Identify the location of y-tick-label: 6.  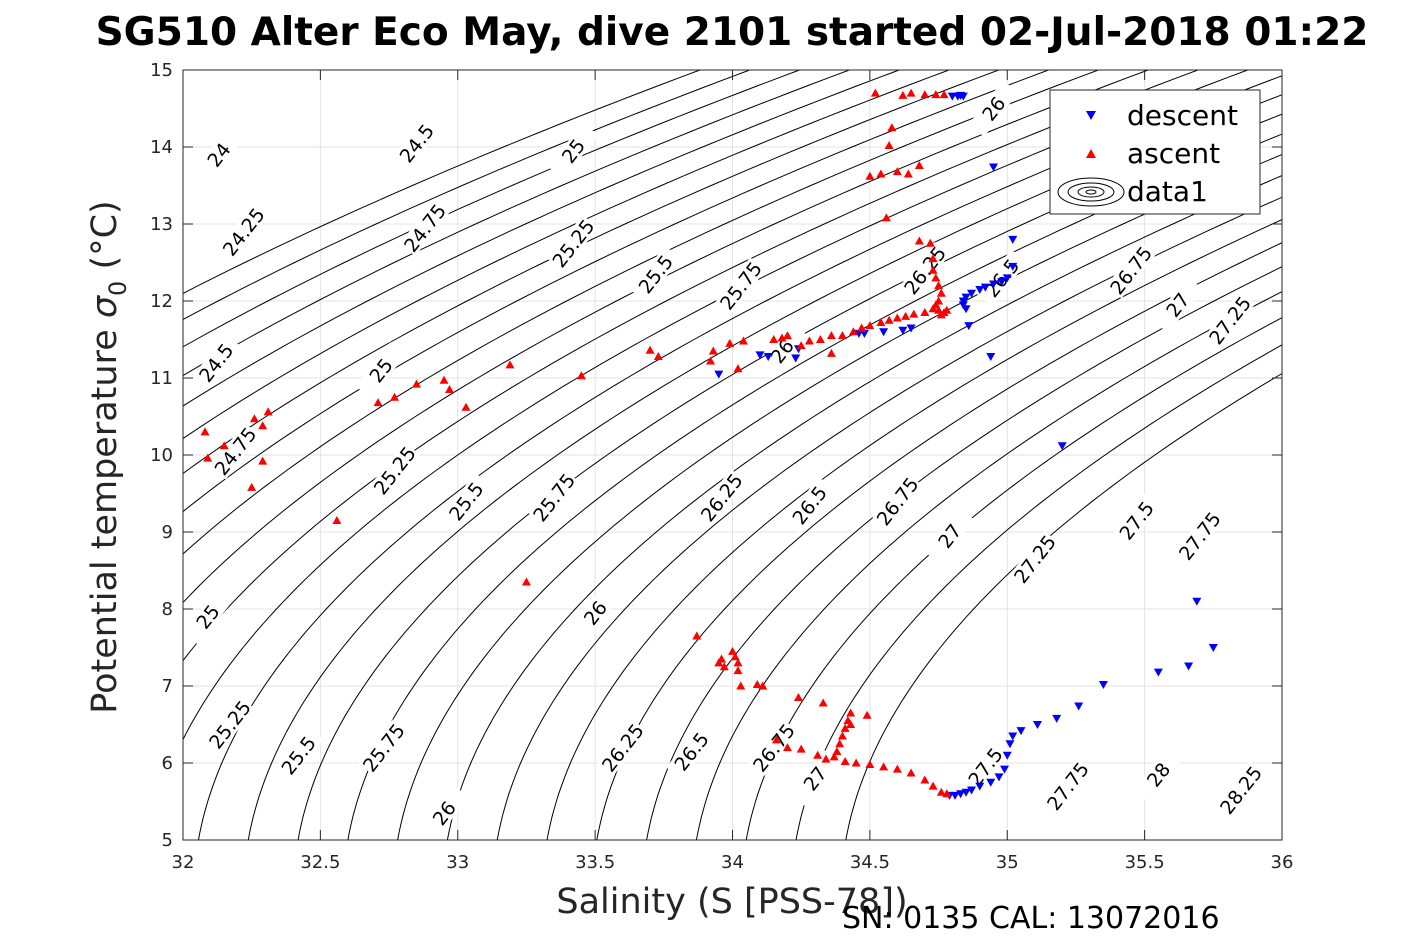
(167, 763).